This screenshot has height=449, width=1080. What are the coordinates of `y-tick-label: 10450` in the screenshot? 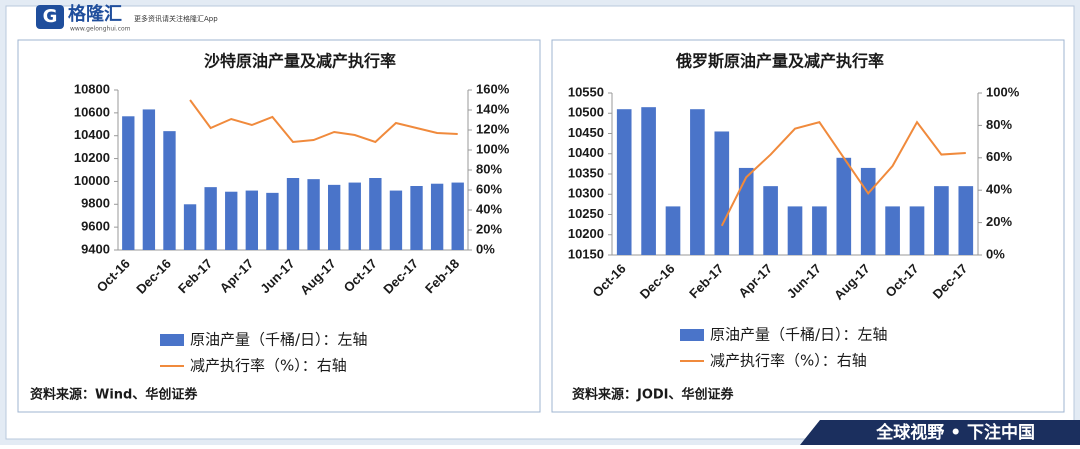 It's located at (586, 132).